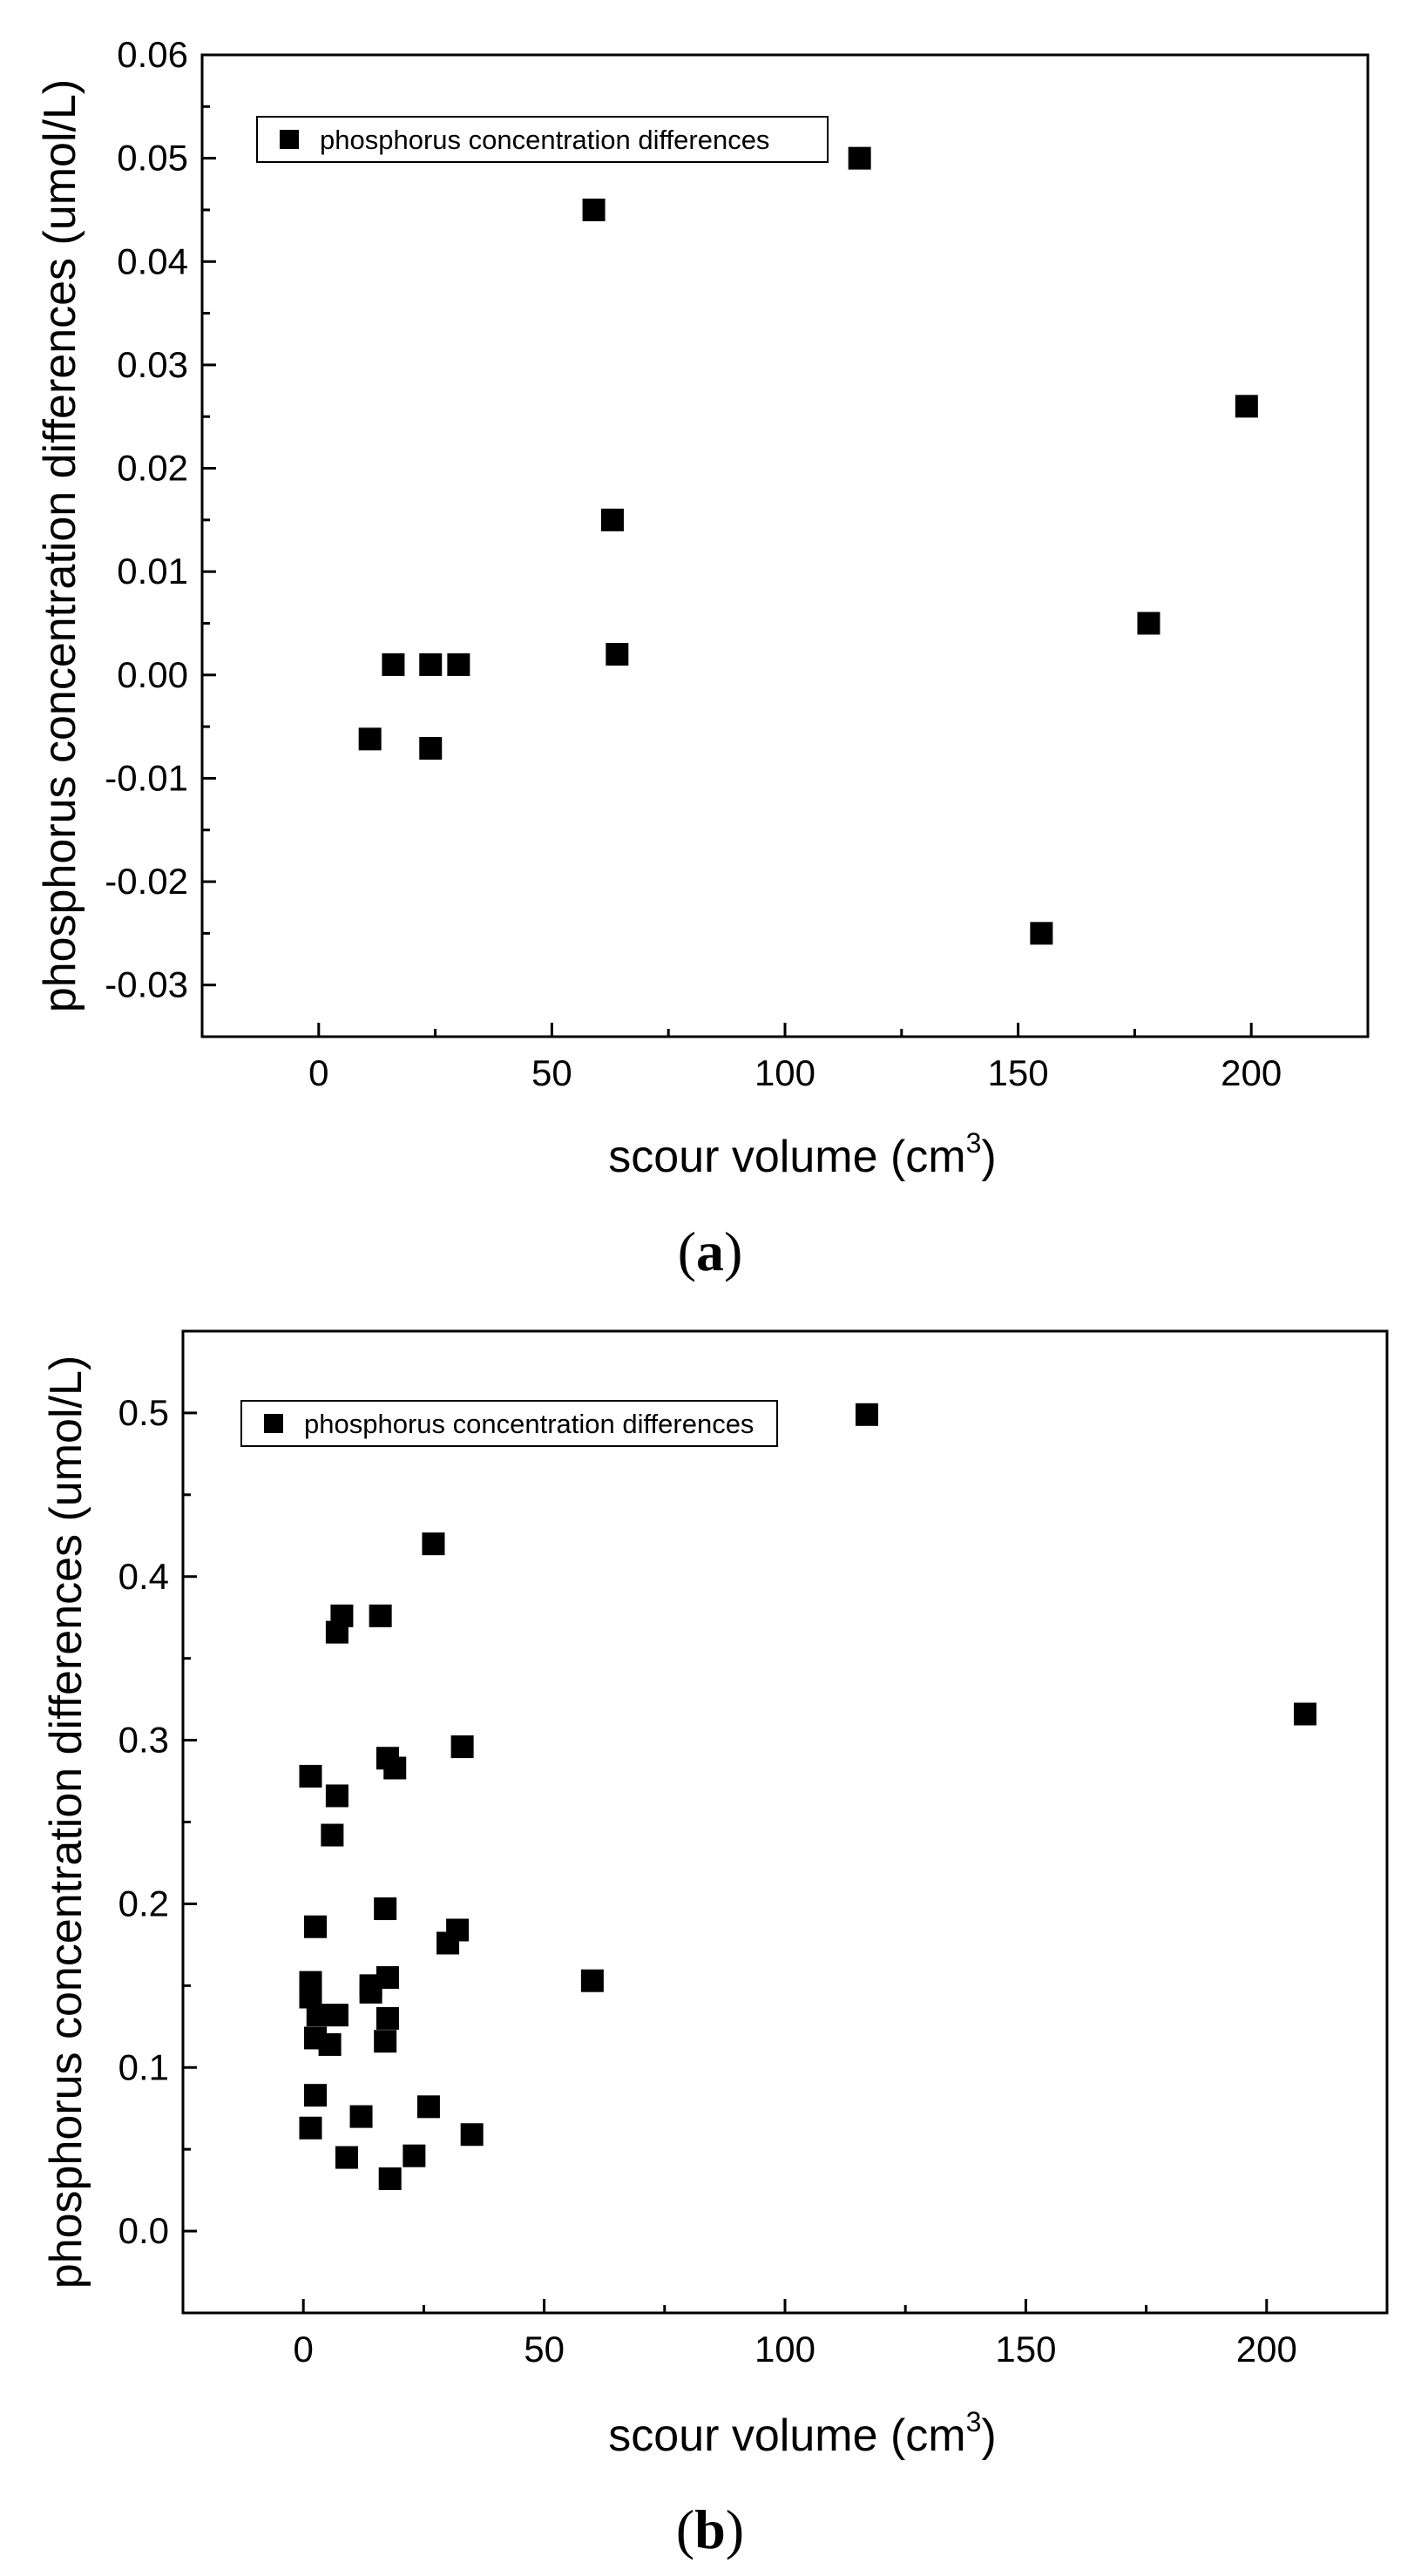 The width and height of the screenshot is (1421, 2576). What do you see at coordinates (152, 260) in the screenshot?
I see `y-tick-label: 0.04` at bounding box center [152, 260].